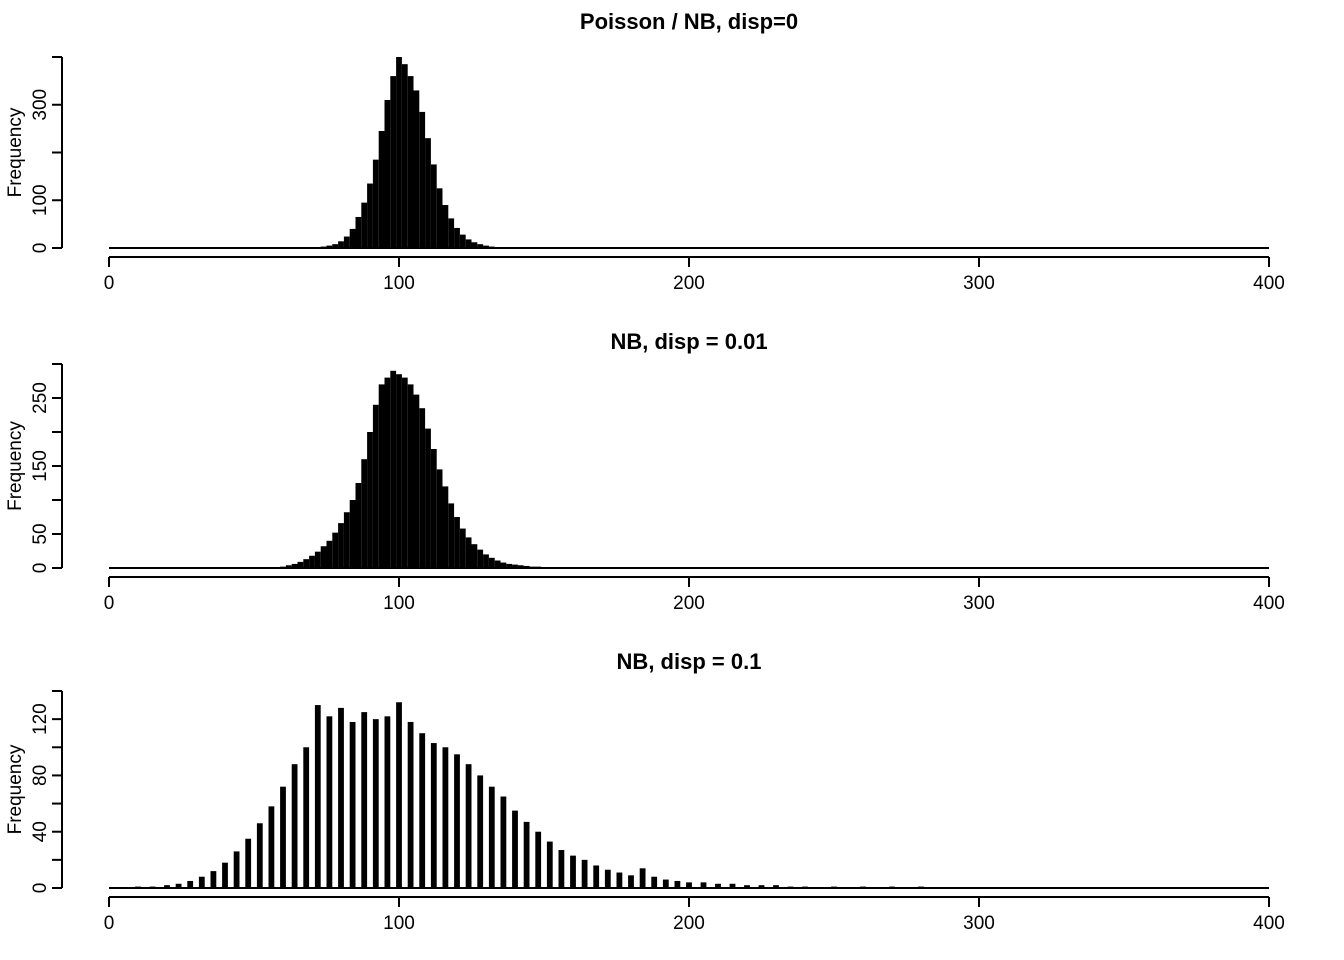  Describe the element at coordinates (40, 831) in the screenshot. I see `y-tick-label: 40` at that location.